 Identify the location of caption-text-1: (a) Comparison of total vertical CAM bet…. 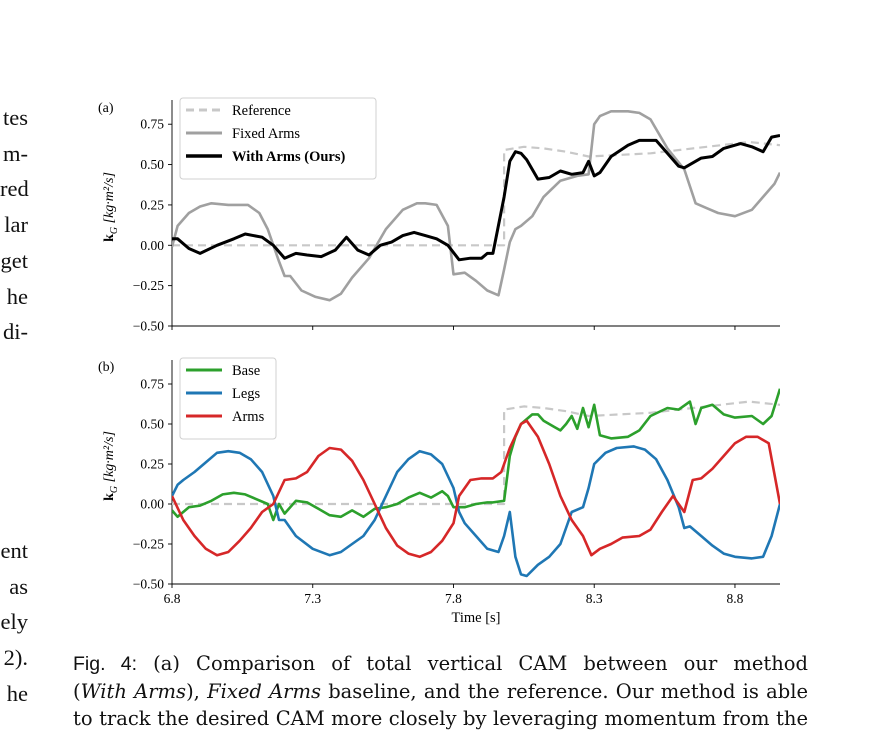
(481, 663).